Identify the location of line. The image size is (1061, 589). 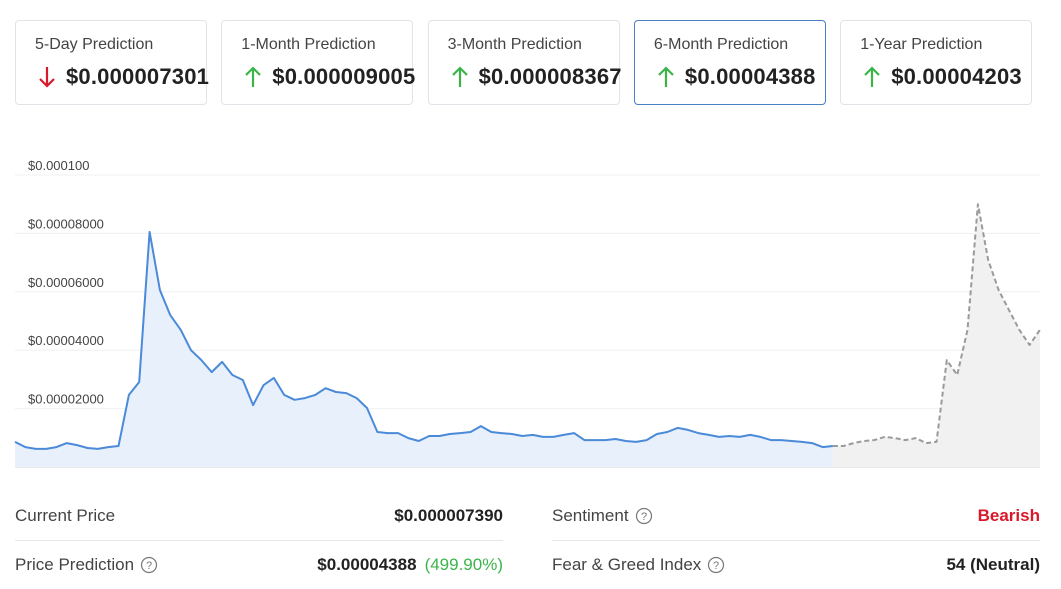
(936, 325).